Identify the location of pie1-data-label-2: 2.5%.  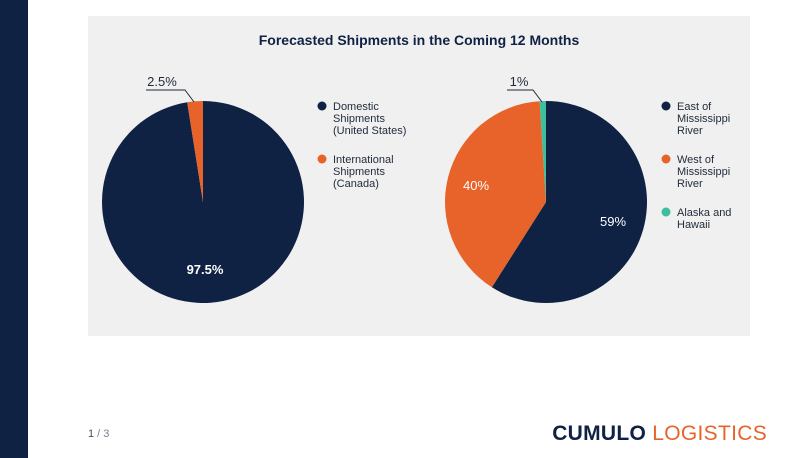
(162, 81).